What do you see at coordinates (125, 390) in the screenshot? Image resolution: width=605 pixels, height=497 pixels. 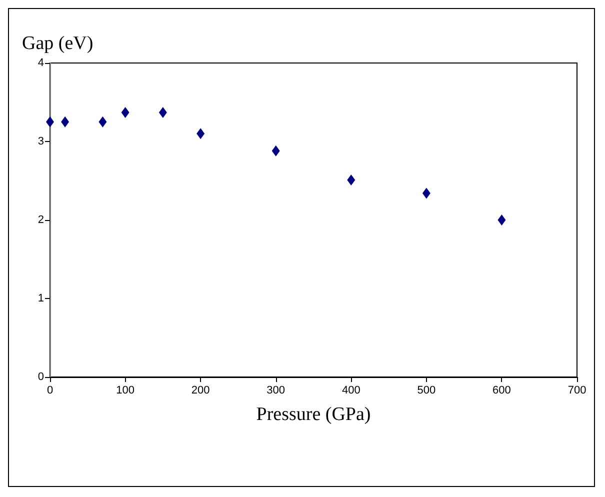 I see `x-tick-label: 100` at bounding box center [125, 390].